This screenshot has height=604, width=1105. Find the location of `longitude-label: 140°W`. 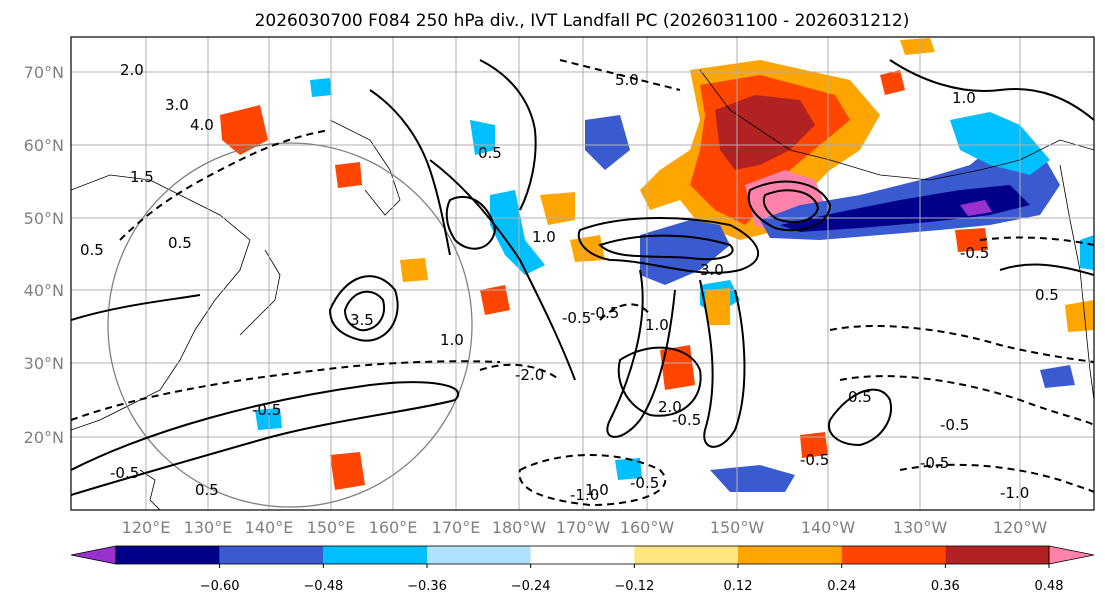

longitude-label: 140°W is located at coordinates (828, 527).